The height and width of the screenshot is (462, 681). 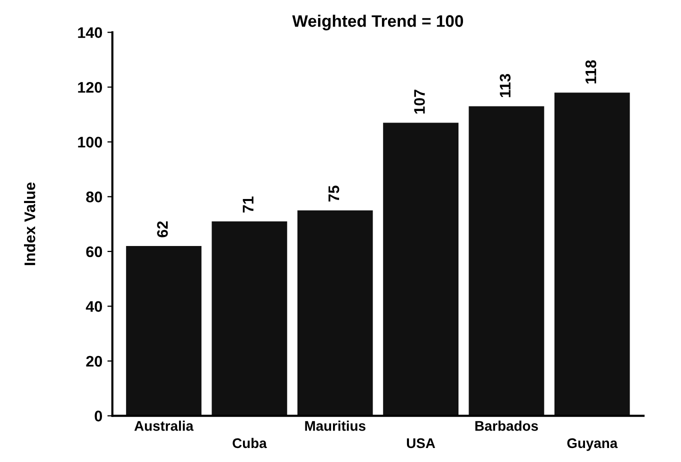 I want to click on x-tick-label: USA, so click(x=421, y=443).